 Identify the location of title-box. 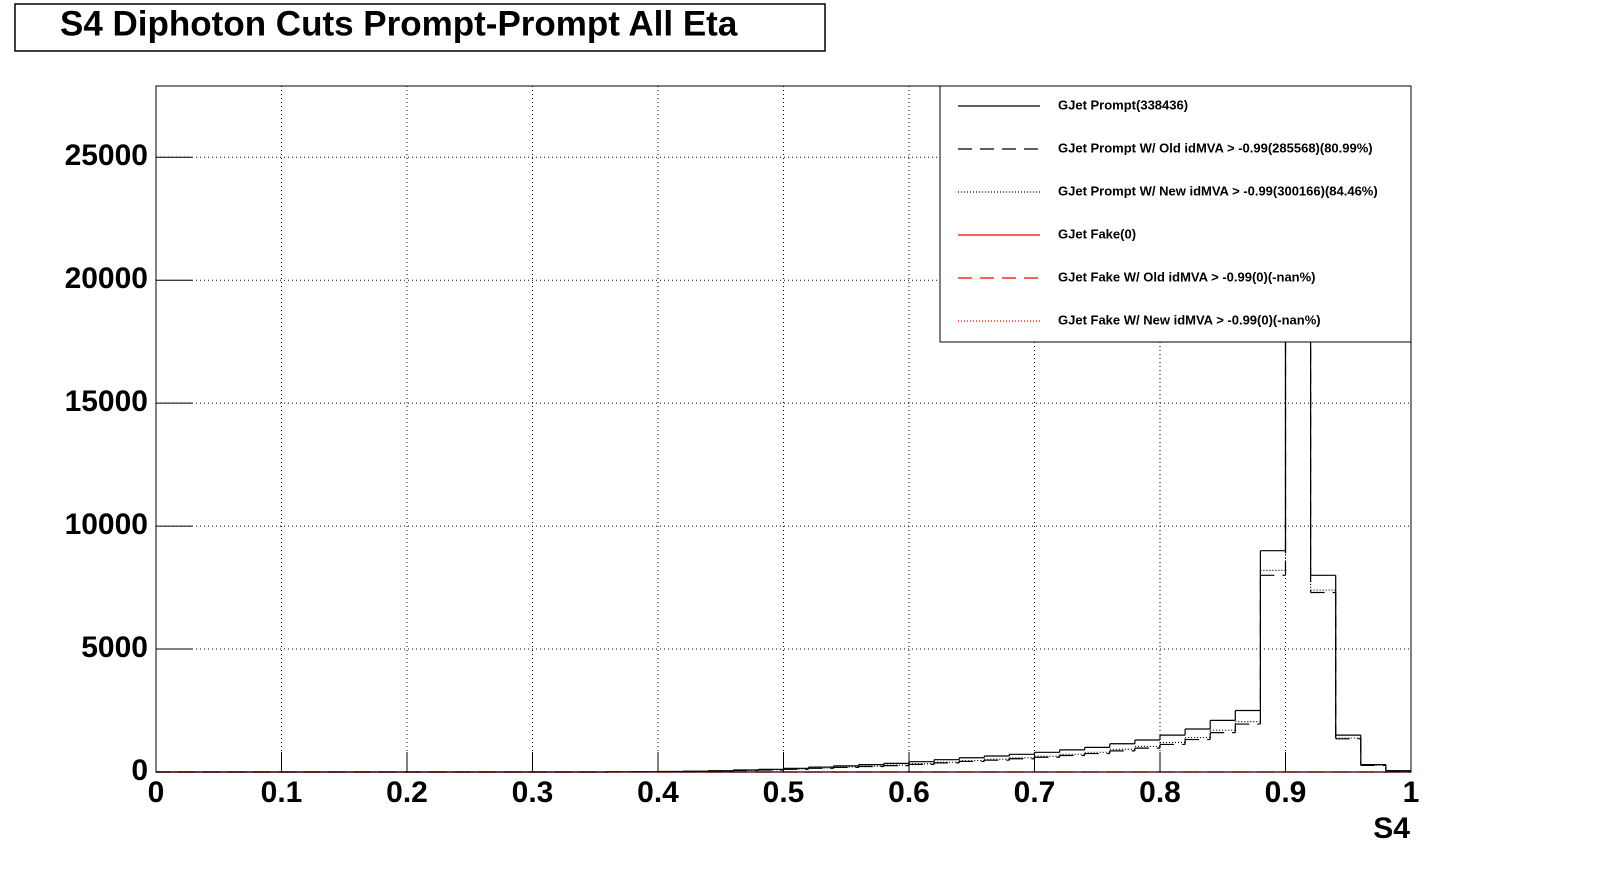
(420, 27).